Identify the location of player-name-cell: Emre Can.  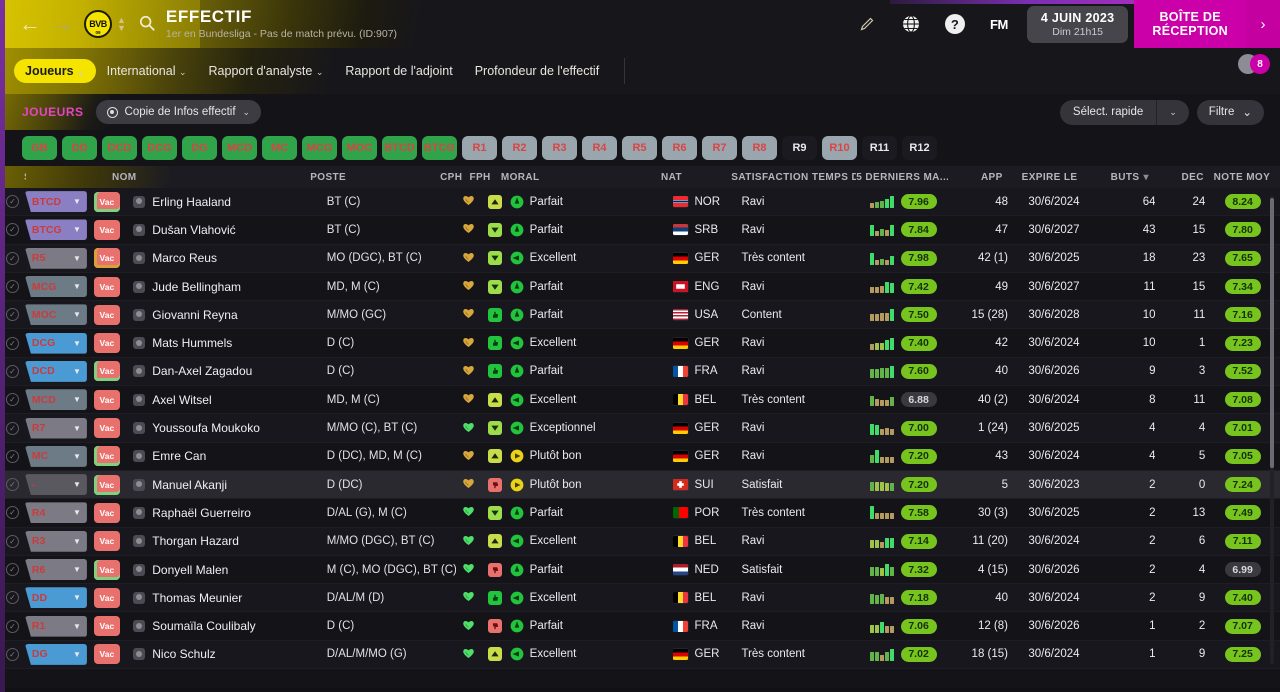
(228, 456).